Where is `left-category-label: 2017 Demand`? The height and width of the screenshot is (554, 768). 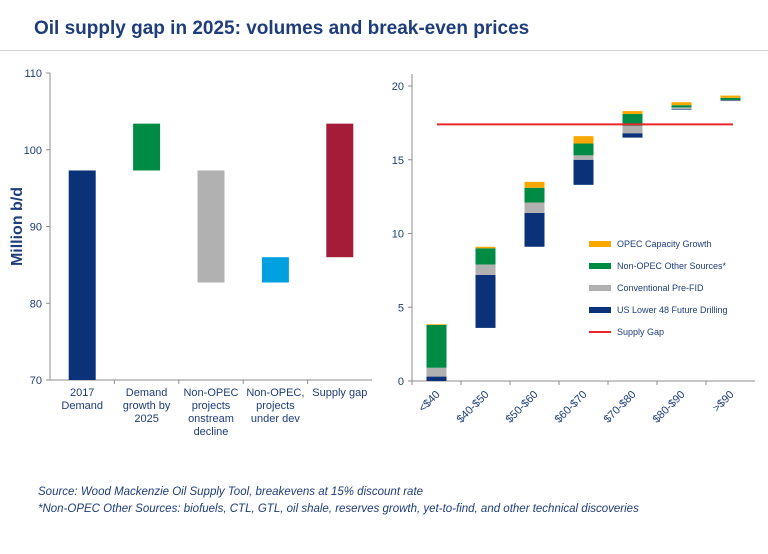 left-category-label: 2017 Demand is located at coordinates (82, 399).